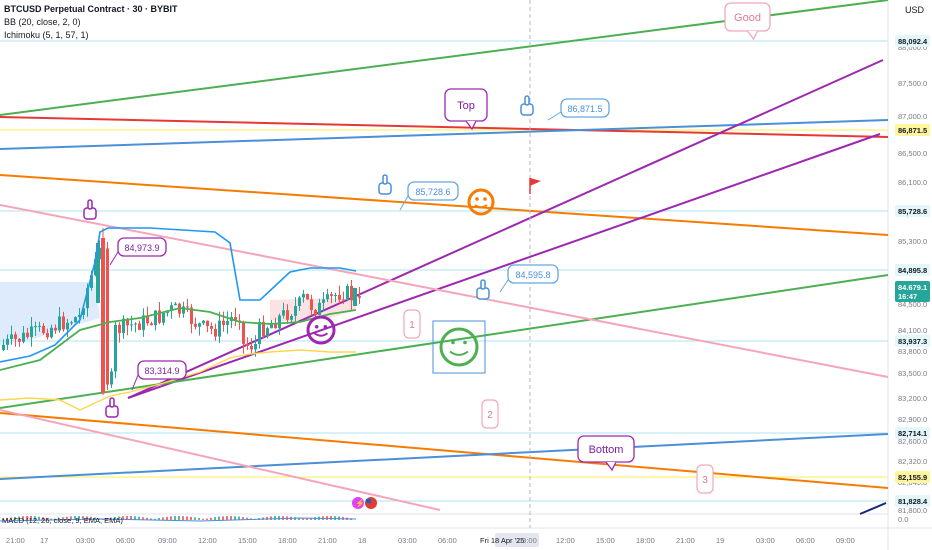 This screenshot has width=932, height=550. I want to click on trendline-orange-bottom, so click(444, 450).